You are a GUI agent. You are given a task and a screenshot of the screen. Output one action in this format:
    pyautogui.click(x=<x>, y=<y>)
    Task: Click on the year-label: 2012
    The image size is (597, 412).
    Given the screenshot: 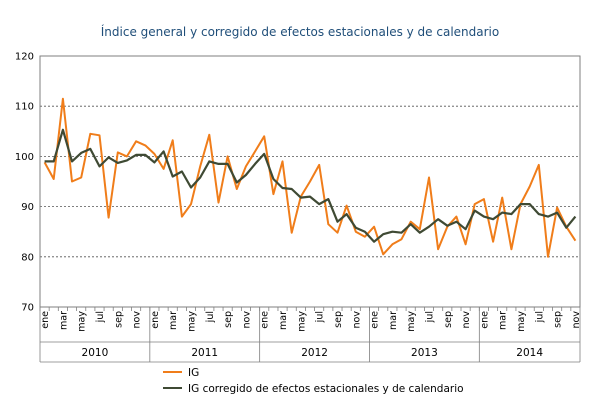 What is the action you would take?
    pyautogui.click(x=314, y=353)
    